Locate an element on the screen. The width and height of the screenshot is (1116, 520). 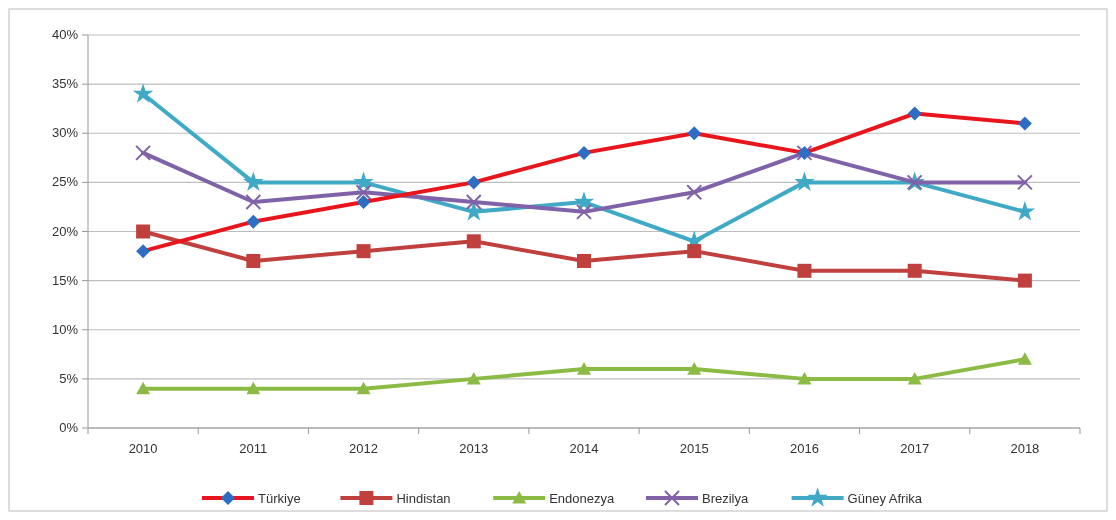
x-tick-label: 2011 is located at coordinates (253, 448).